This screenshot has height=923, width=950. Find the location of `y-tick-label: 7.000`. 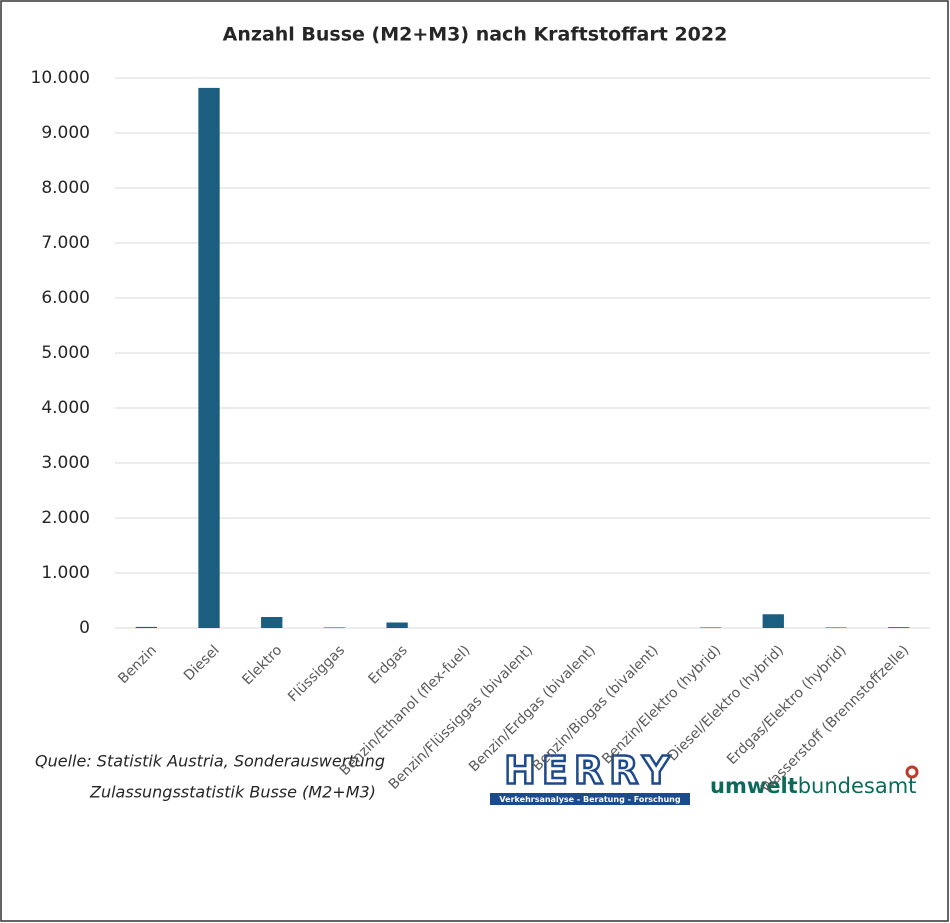

y-tick-label: 7.000 is located at coordinates (65, 243).